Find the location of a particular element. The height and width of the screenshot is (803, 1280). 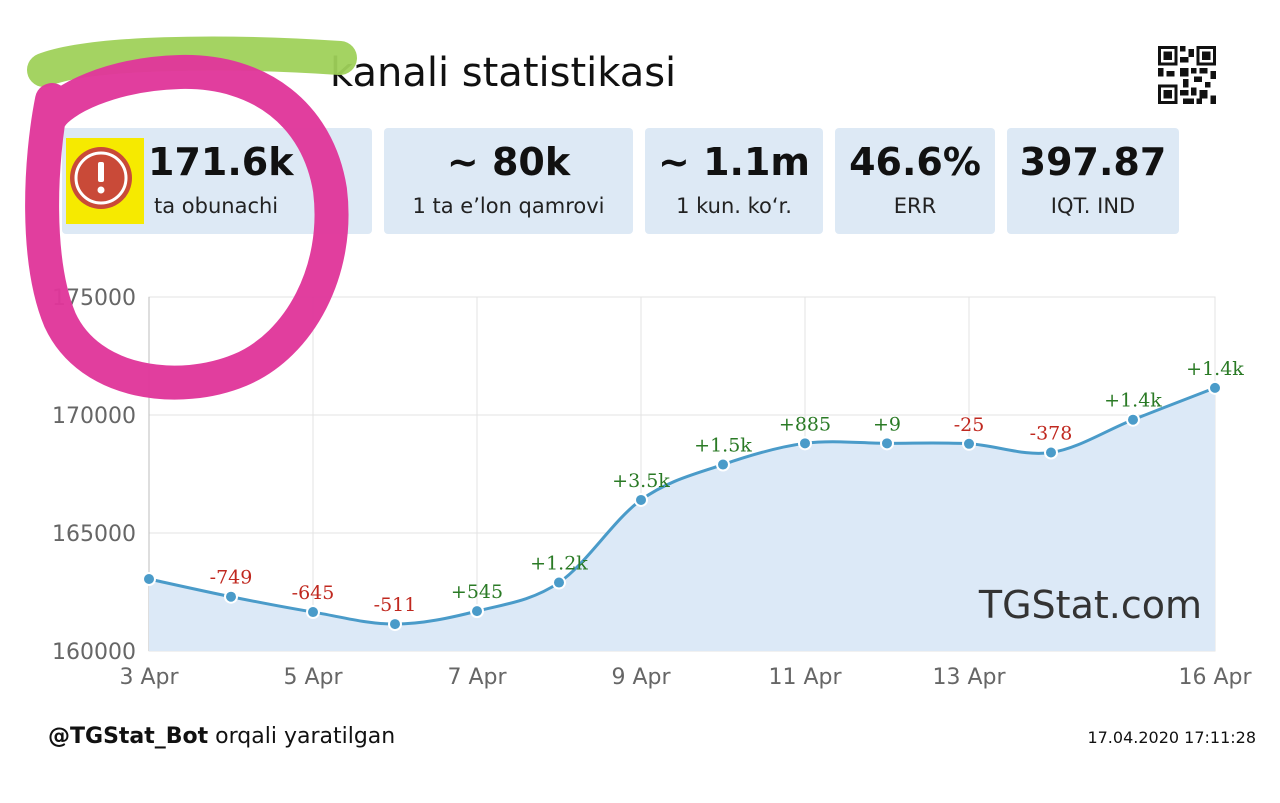

alert-icon is located at coordinates (101, 178).